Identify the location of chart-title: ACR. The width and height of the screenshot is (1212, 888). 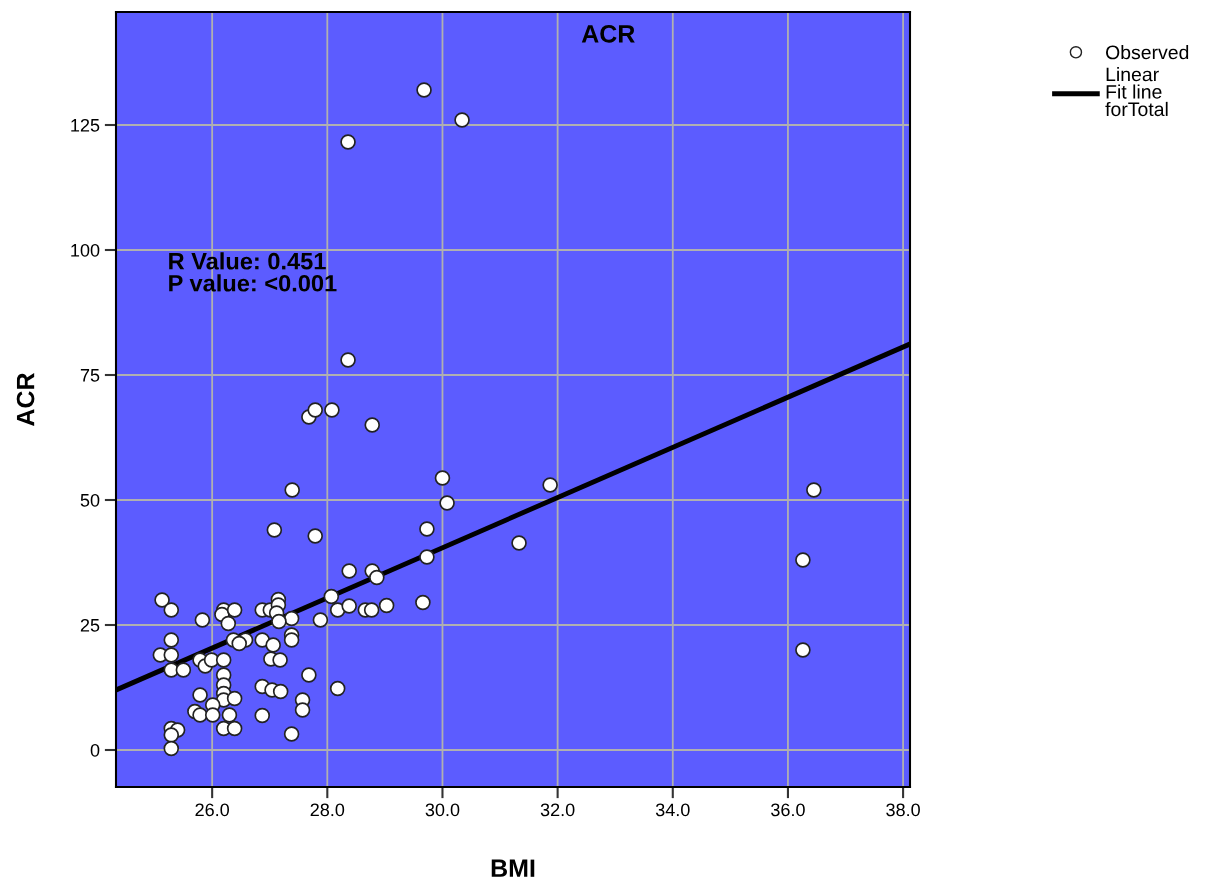
(608, 33).